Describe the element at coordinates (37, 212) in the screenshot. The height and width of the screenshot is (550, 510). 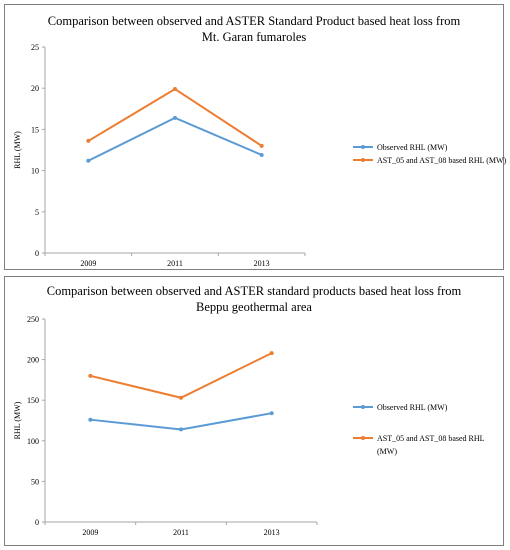
I see `y-tick-label: 5` at that location.